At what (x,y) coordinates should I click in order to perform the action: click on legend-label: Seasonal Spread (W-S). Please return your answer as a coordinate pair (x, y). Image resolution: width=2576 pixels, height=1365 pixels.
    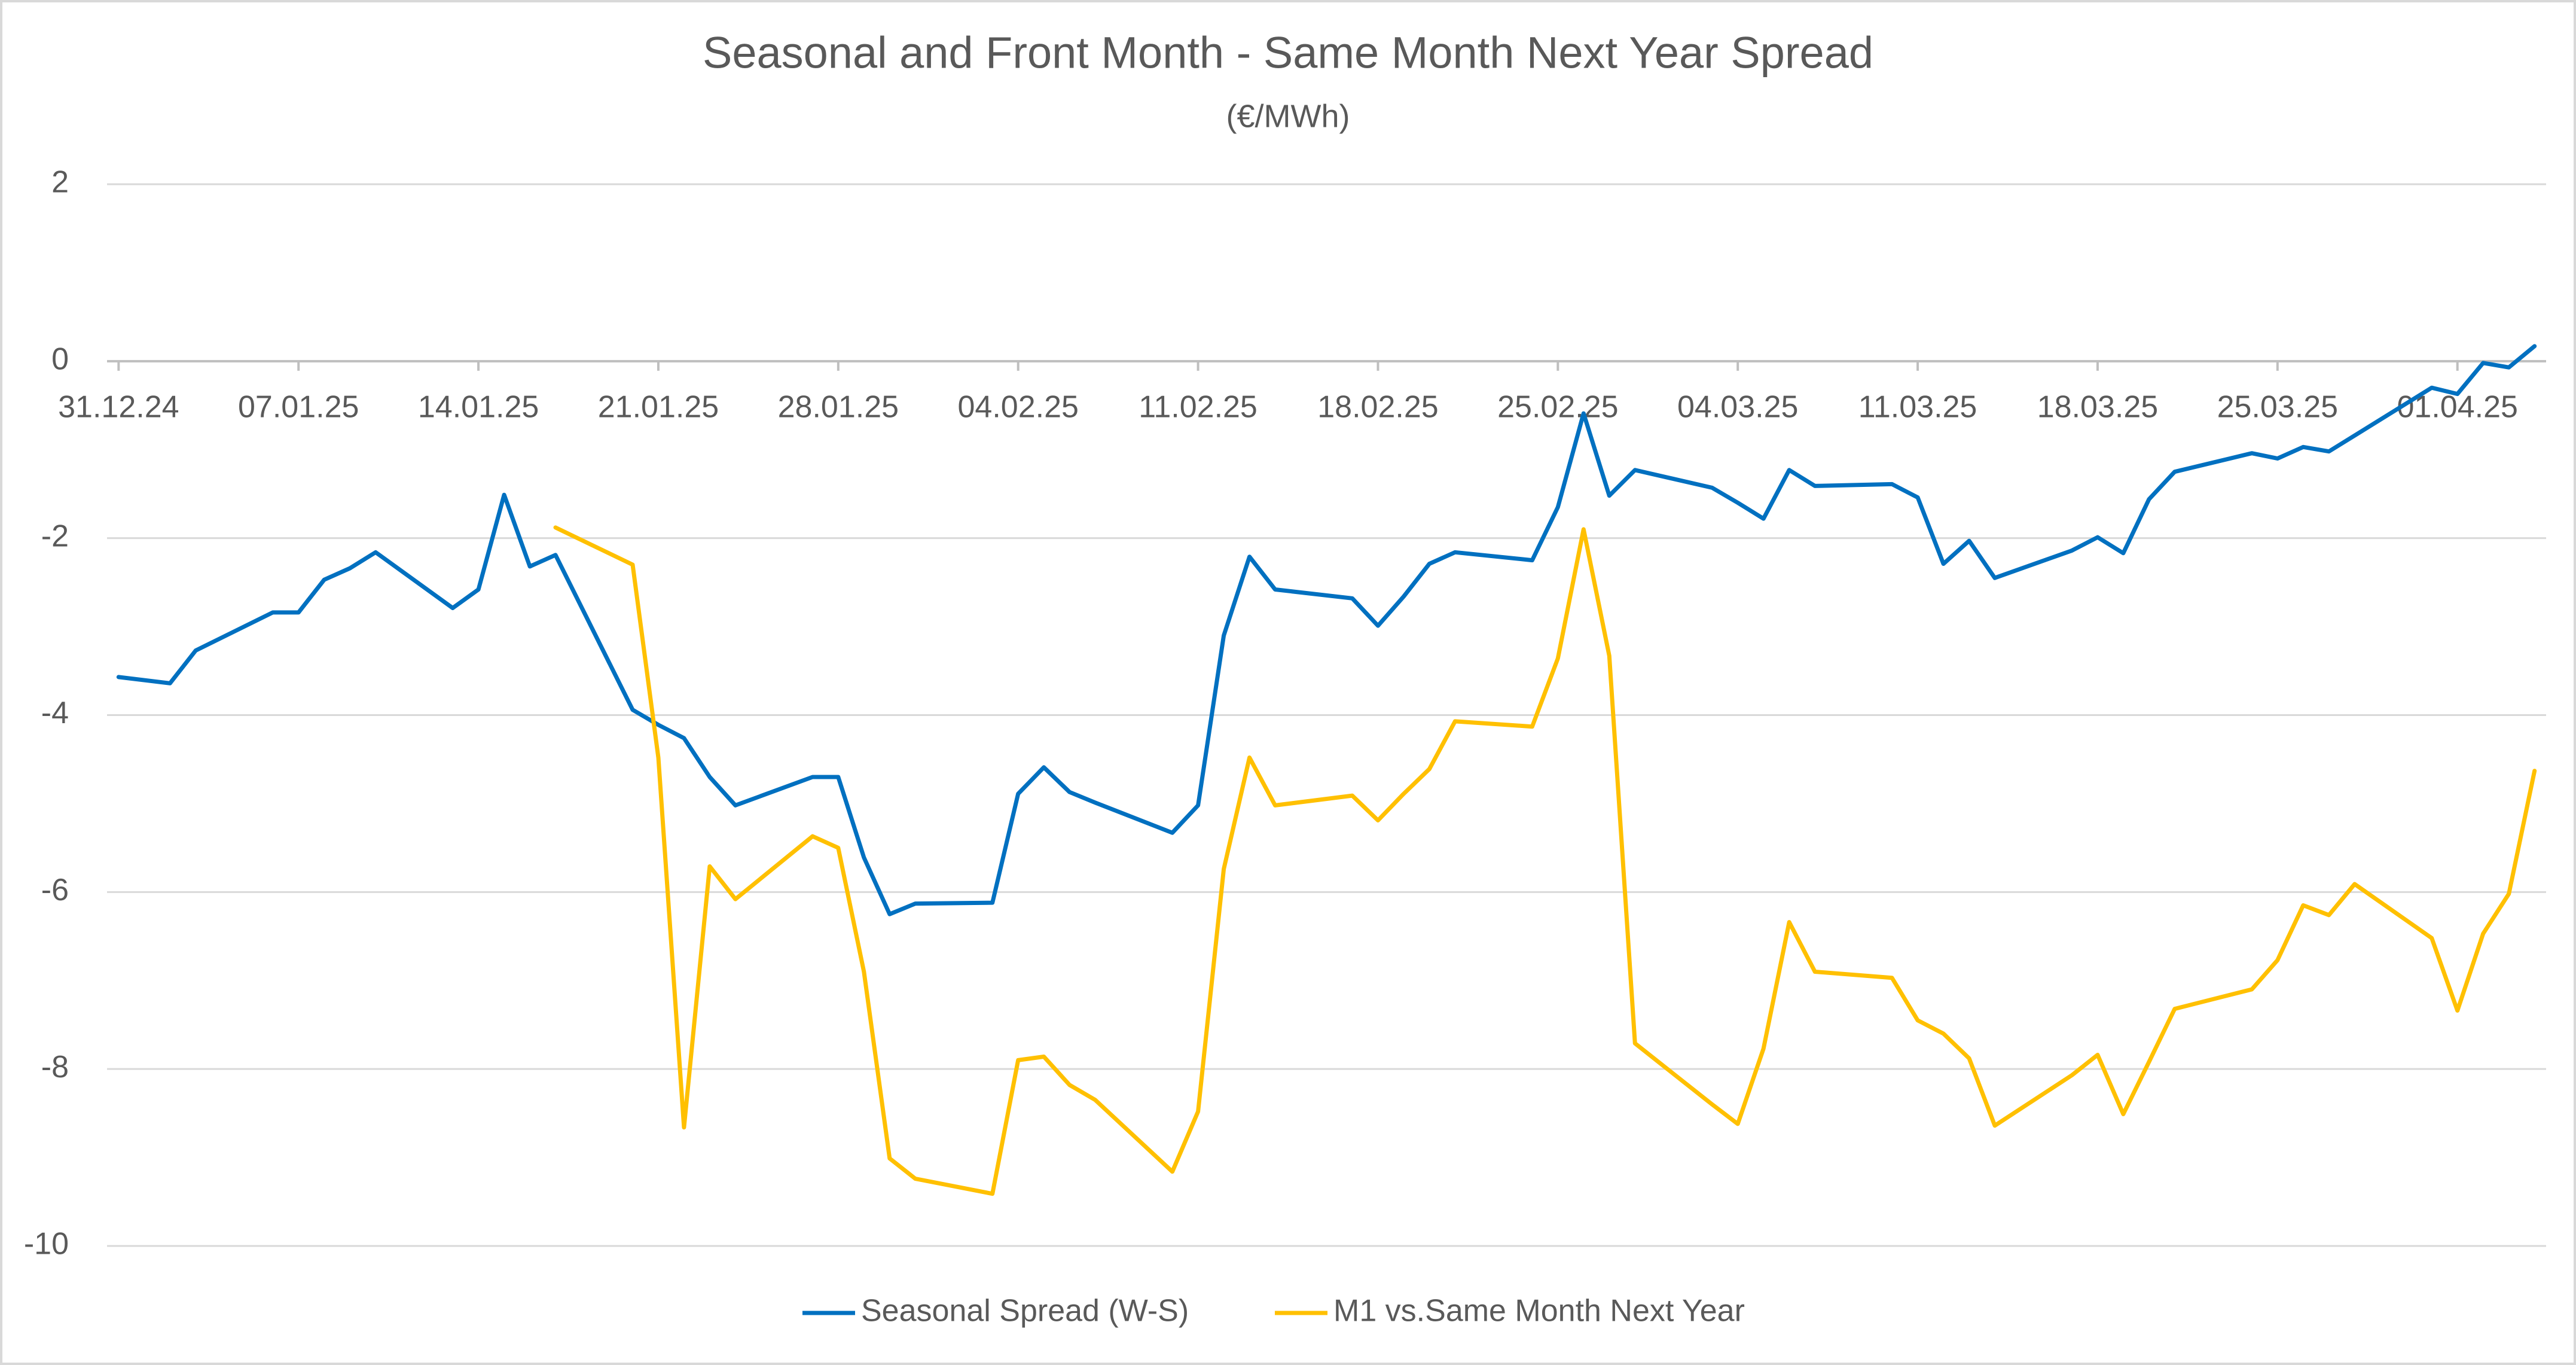
    Looking at the image, I should click on (1025, 1311).